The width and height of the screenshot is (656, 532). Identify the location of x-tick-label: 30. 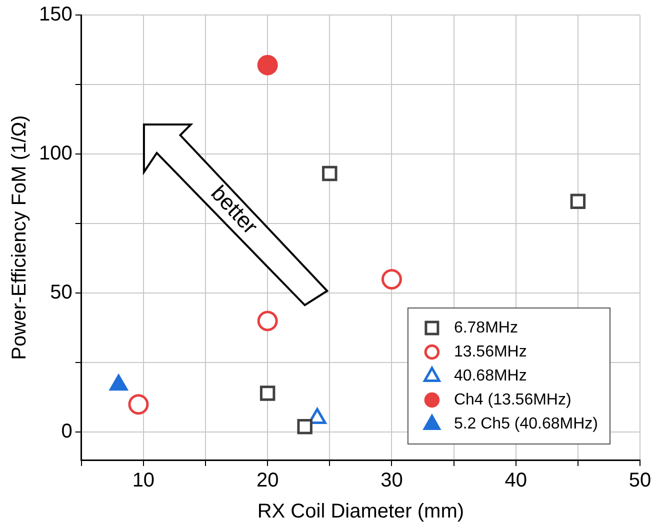
(391, 481).